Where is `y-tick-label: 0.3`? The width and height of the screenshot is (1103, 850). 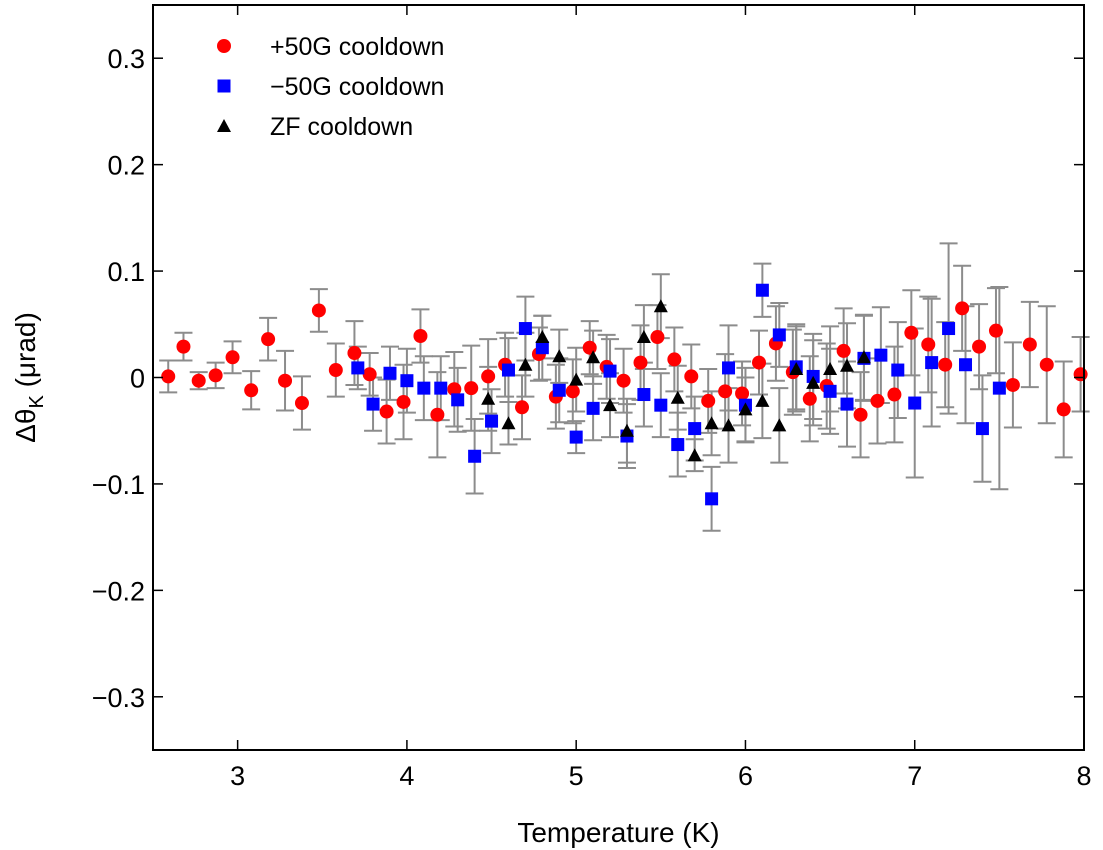 y-tick-label: 0.3 is located at coordinates (126, 59).